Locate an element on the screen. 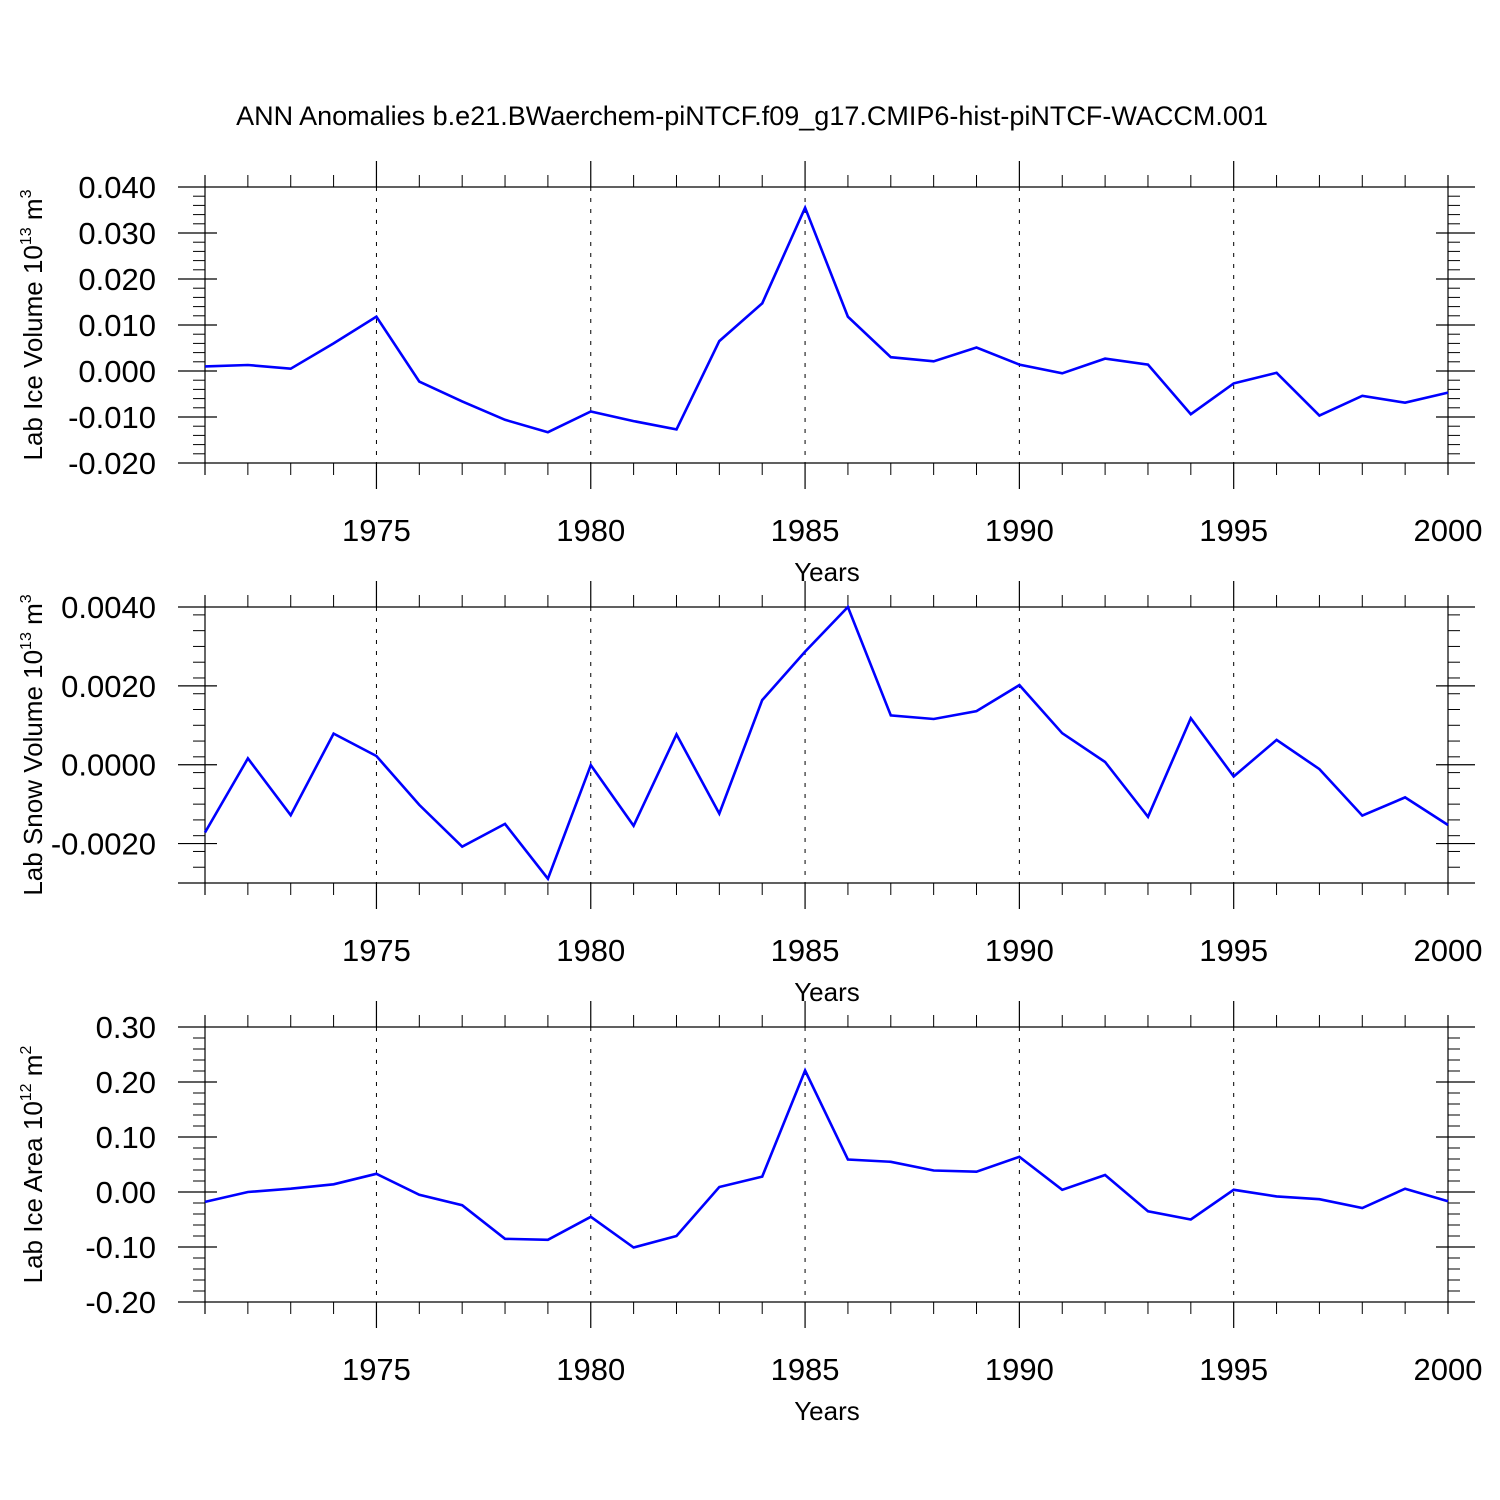 Image resolution: width=1500 pixels, height=1500 pixels. y-tick-label: 0.00 is located at coordinates (126, 1192).